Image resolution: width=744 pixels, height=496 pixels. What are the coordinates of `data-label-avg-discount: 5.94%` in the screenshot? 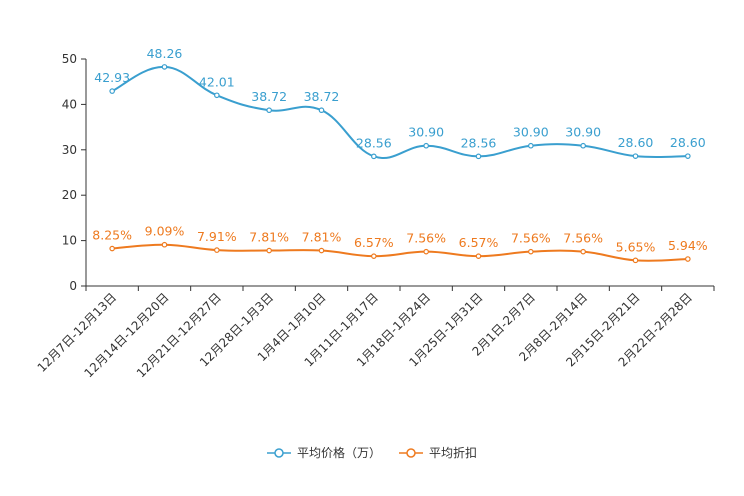 It's located at (688, 245).